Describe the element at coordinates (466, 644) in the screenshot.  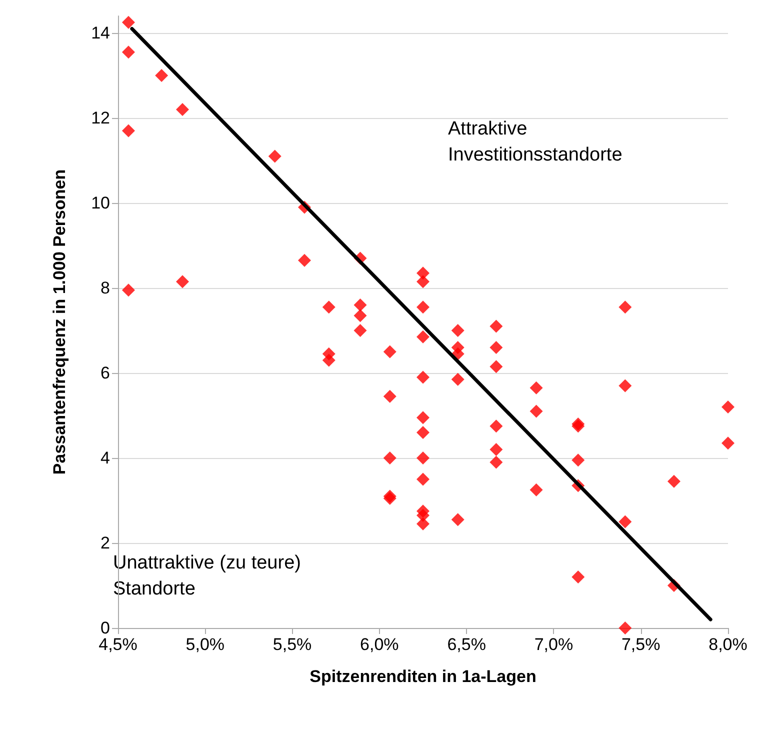
I see `x-tick-label: 6,5%` at that location.